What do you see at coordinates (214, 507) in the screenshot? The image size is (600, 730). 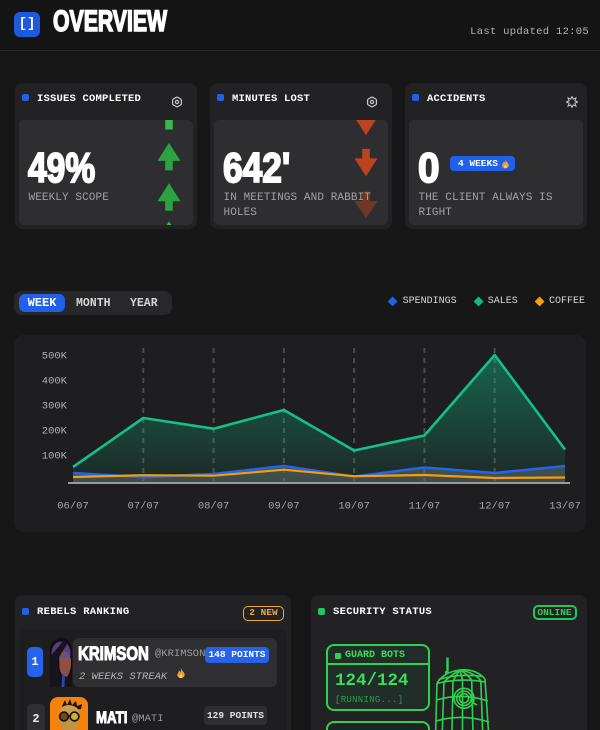 I see `svg-text: 08/07` at bounding box center [214, 507].